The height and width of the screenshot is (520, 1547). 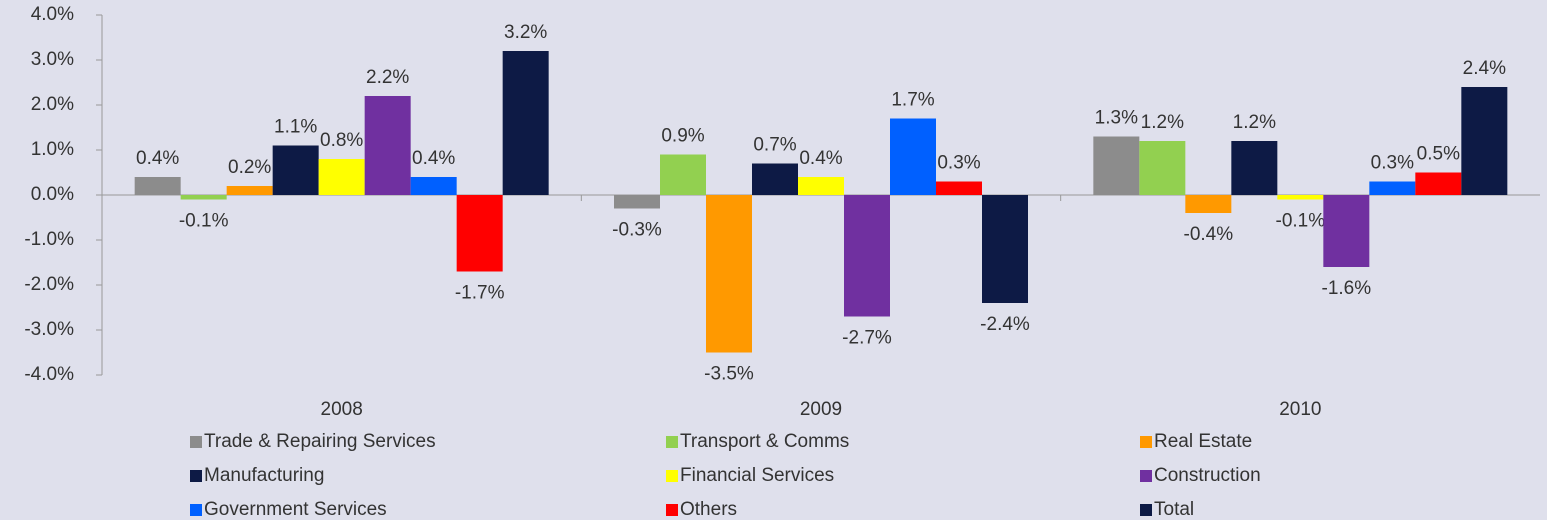 What do you see at coordinates (1300, 409) in the screenshot?
I see `x-tick-label: 2010` at bounding box center [1300, 409].